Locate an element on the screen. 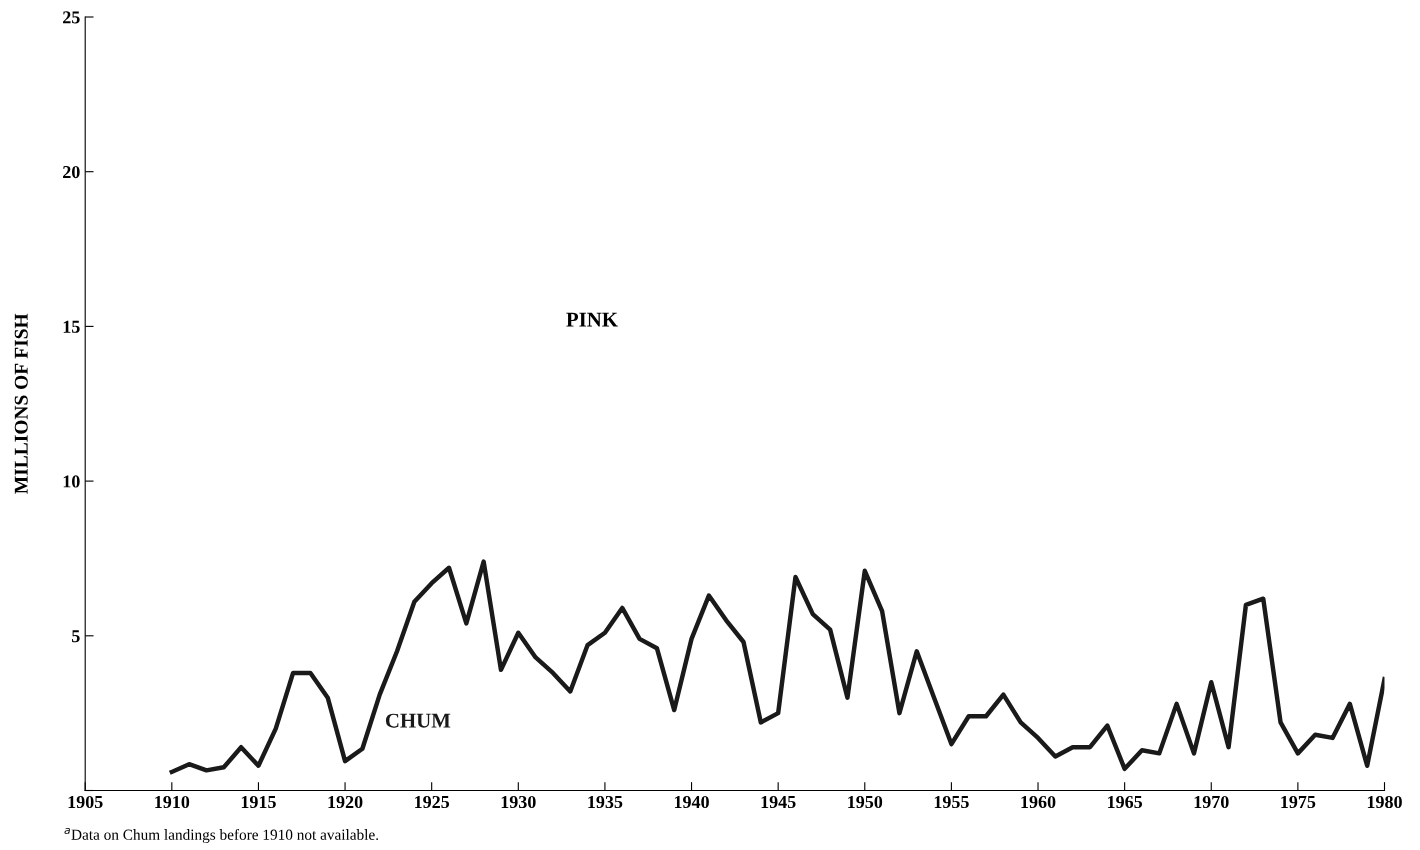 The image size is (1420, 850). x-tick-label: 1980 is located at coordinates (1384, 802).